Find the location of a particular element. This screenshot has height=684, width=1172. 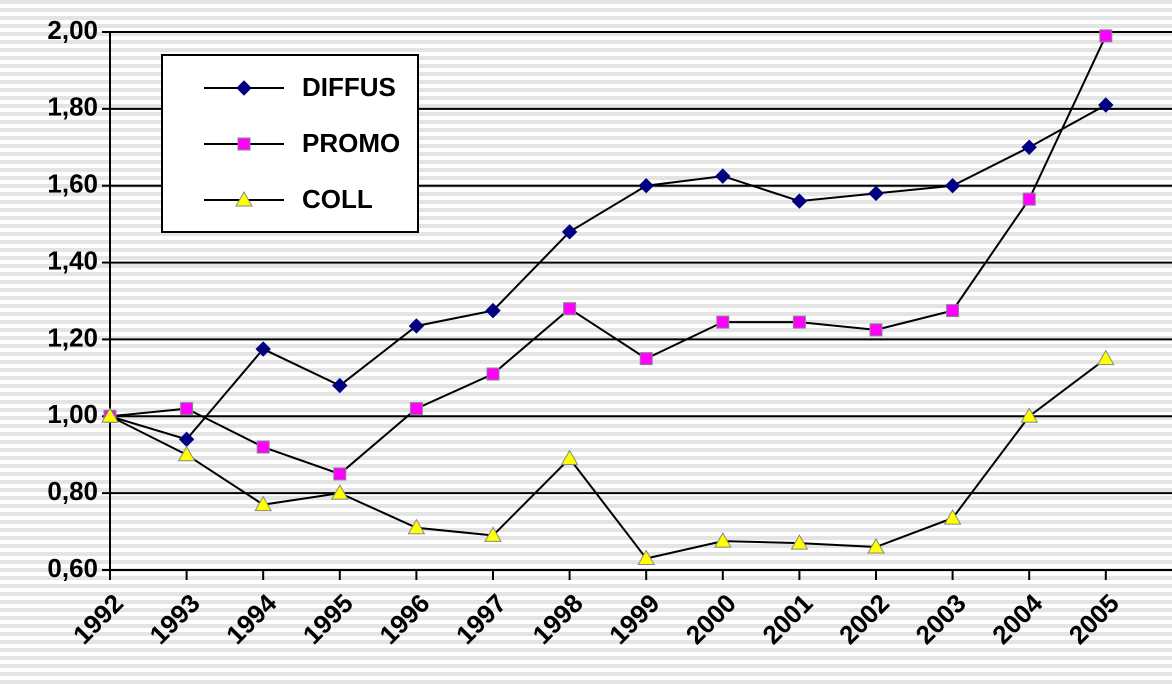

y-tick-label: 1,60 is located at coordinates (72, 184).